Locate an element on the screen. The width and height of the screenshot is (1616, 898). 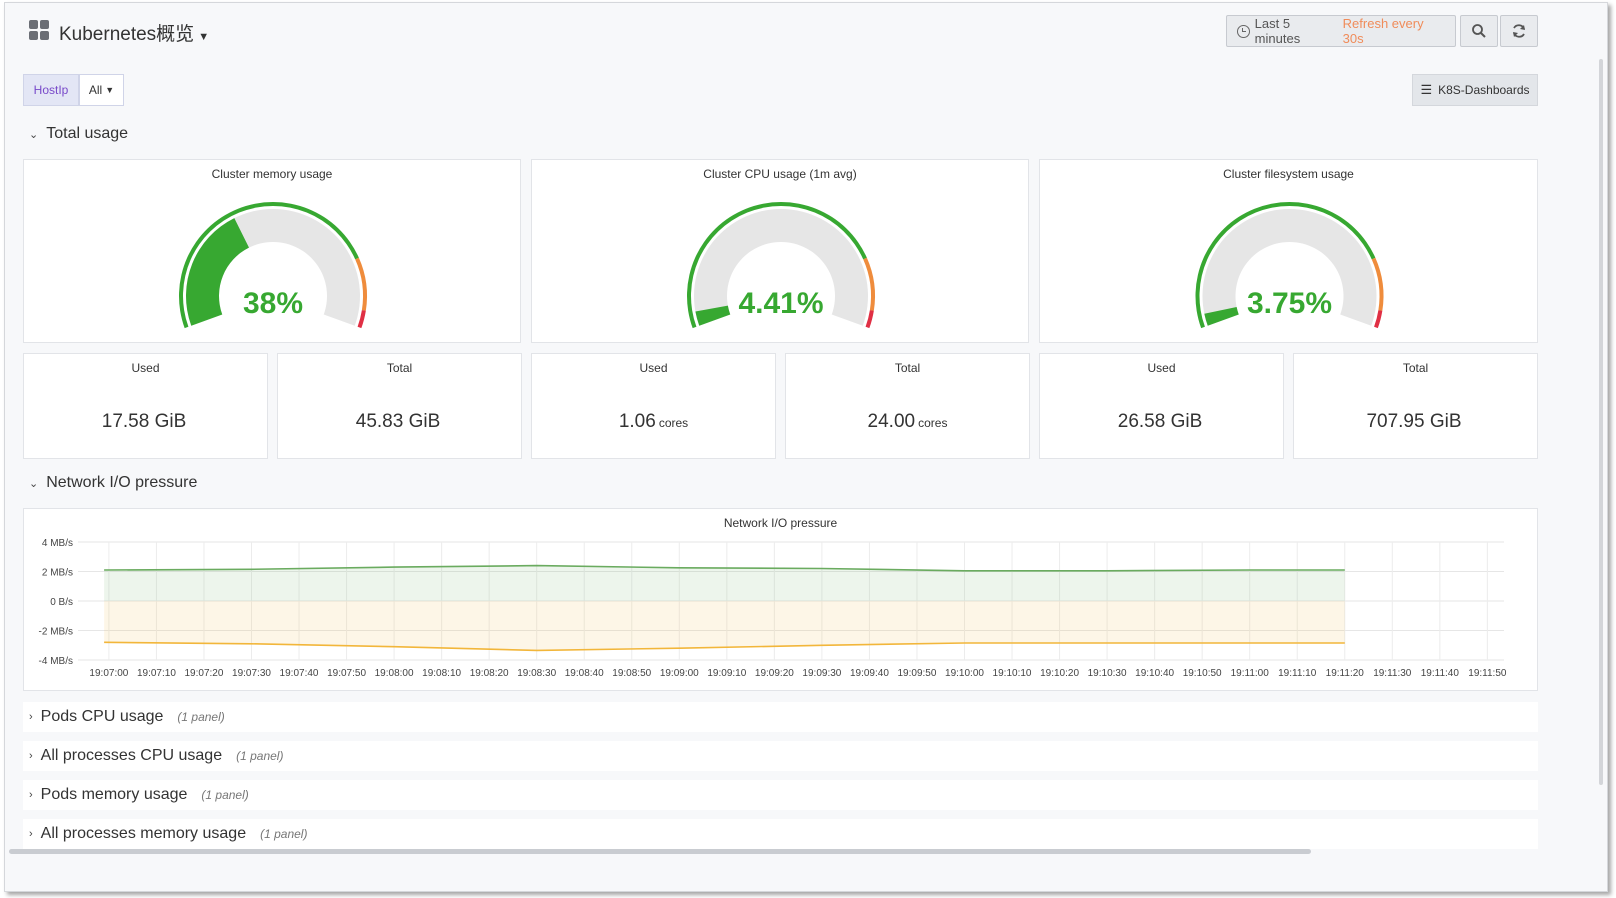
y-tick-label: 0 B/s is located at coordinates (61, 602).